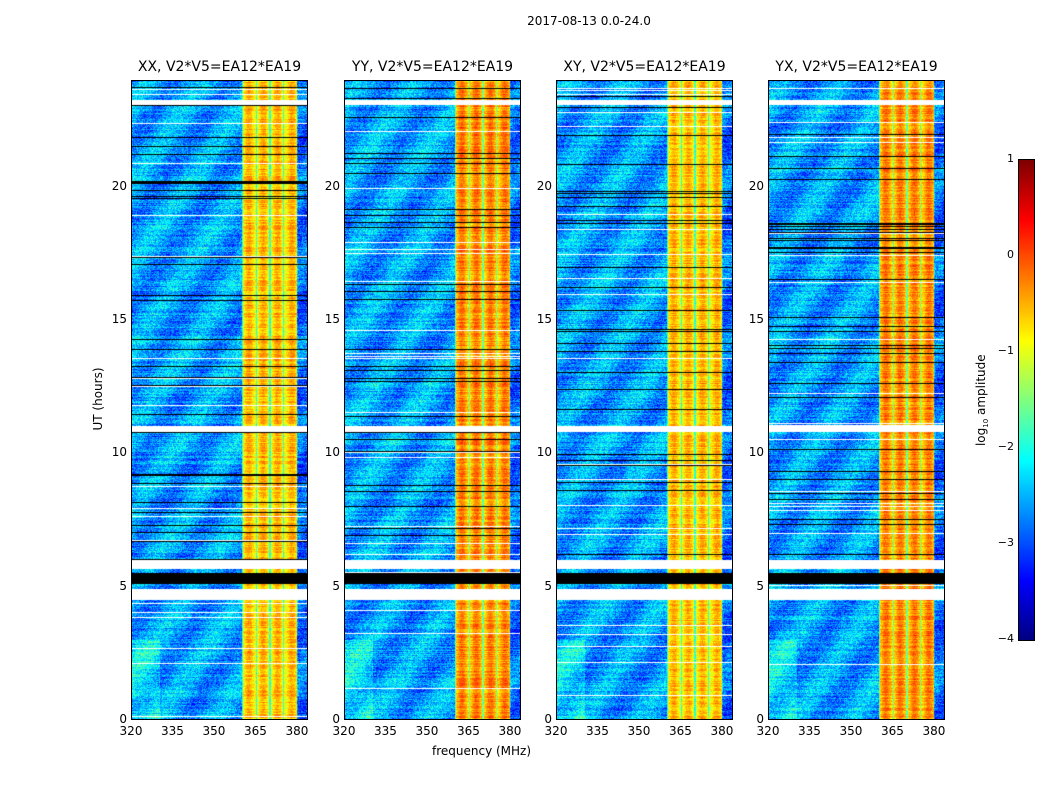  I want to click on colorbar, so click(1026, 400).